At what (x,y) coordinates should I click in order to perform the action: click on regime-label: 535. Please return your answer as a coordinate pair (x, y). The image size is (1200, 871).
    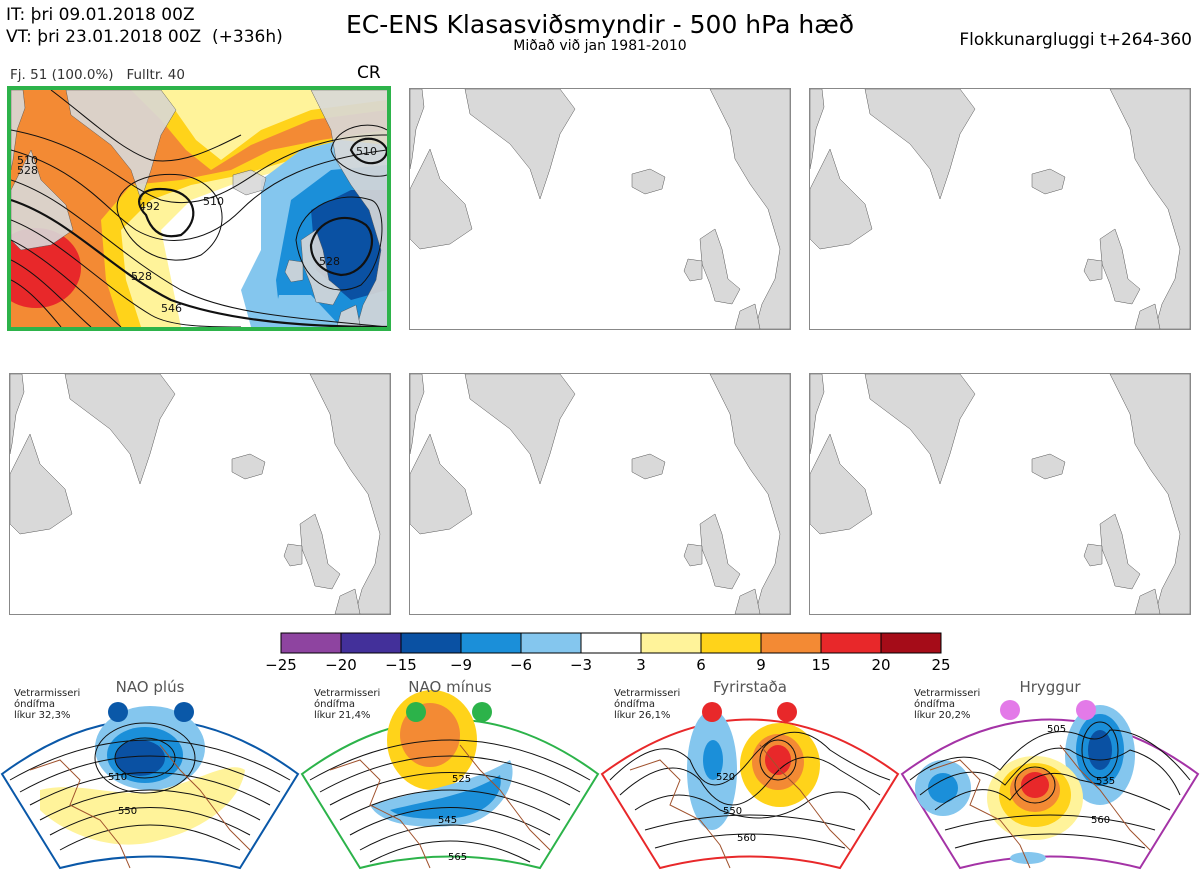
    Looking at the image, I should click on (1105, 781).